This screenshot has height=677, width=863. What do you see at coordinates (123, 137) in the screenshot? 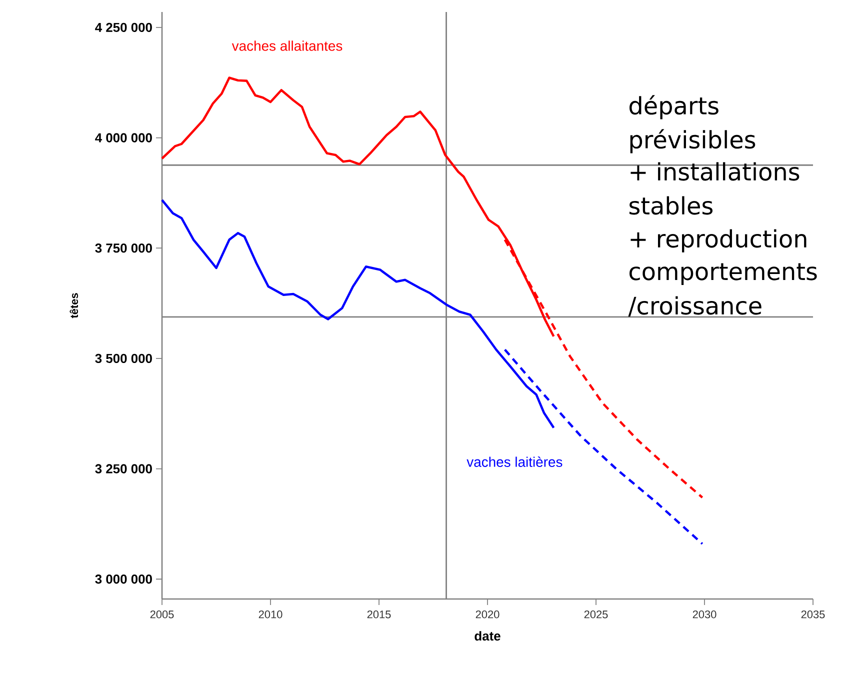
I see `y-tick-label: 4 000 000` at bounding box center [123, 137].